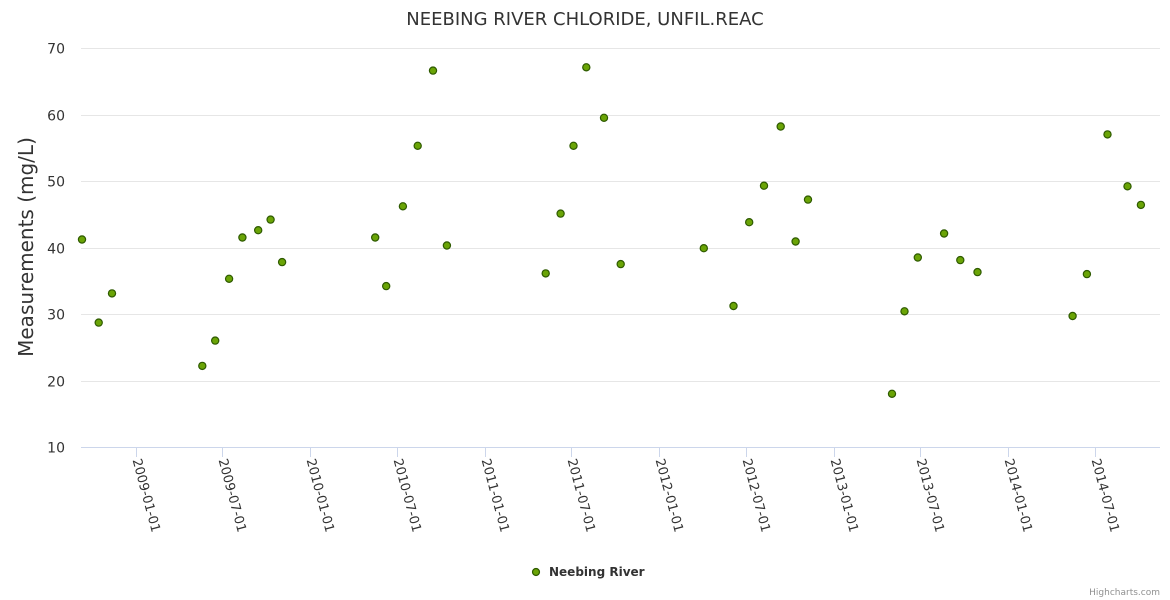 This screenshot has width=1170, height=600. I want to click on x-tick-label: 2012-07-01, so click(756, 495).